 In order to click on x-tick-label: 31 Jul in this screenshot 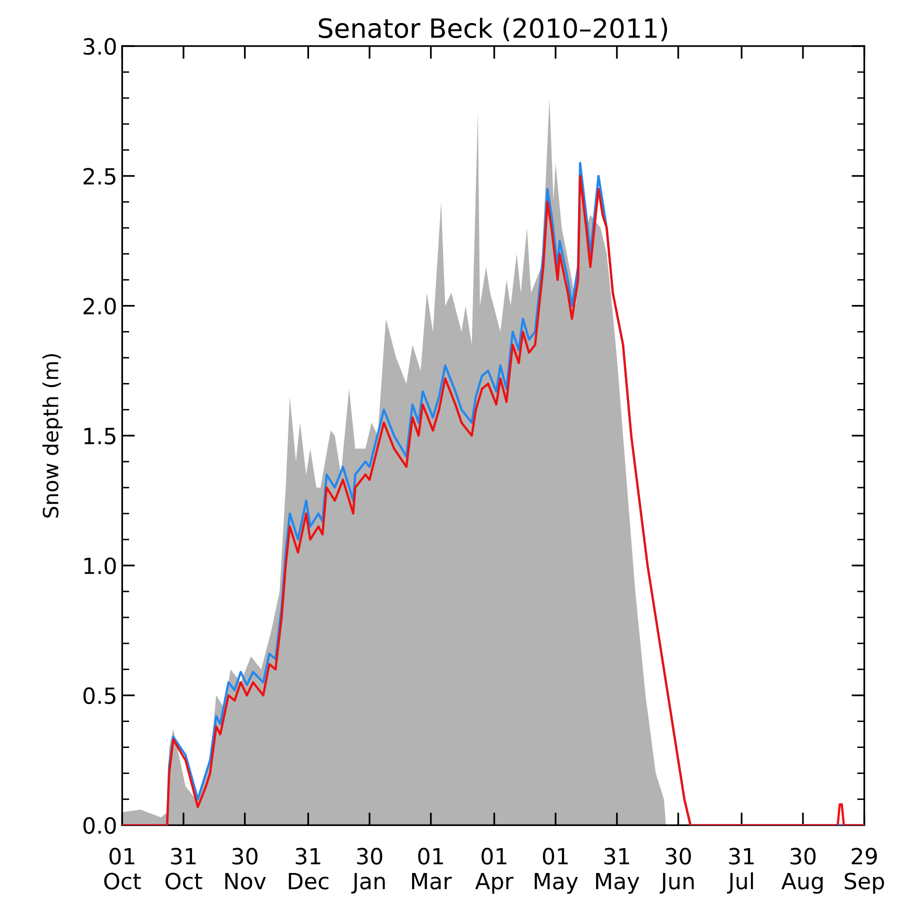, I will do `click(740, 871)`.